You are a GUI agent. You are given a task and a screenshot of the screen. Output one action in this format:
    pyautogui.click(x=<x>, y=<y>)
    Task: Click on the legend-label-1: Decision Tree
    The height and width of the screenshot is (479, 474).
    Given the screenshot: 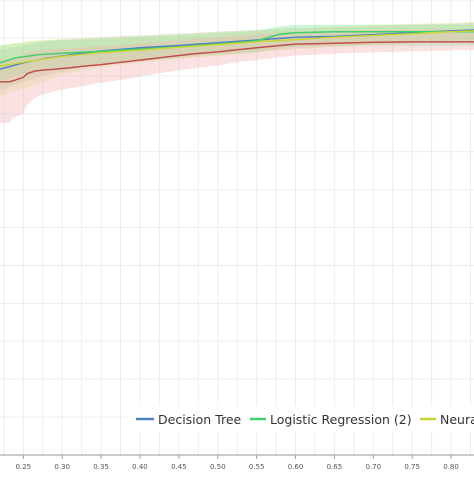 What is the action you would take?
    pyautogui.click(x=200, y=419)
    